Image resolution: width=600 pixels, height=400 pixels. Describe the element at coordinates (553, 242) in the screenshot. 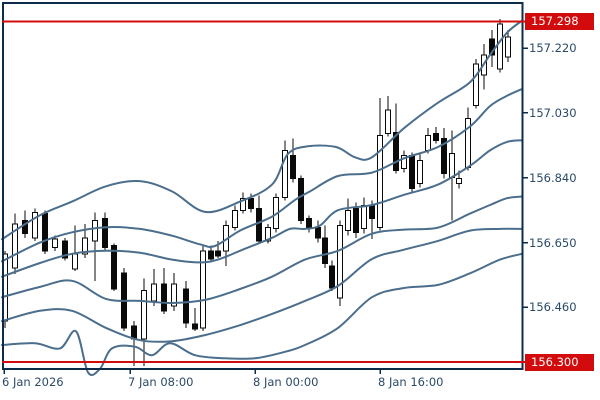

I see `y-tick-label: 156.650` at that location.